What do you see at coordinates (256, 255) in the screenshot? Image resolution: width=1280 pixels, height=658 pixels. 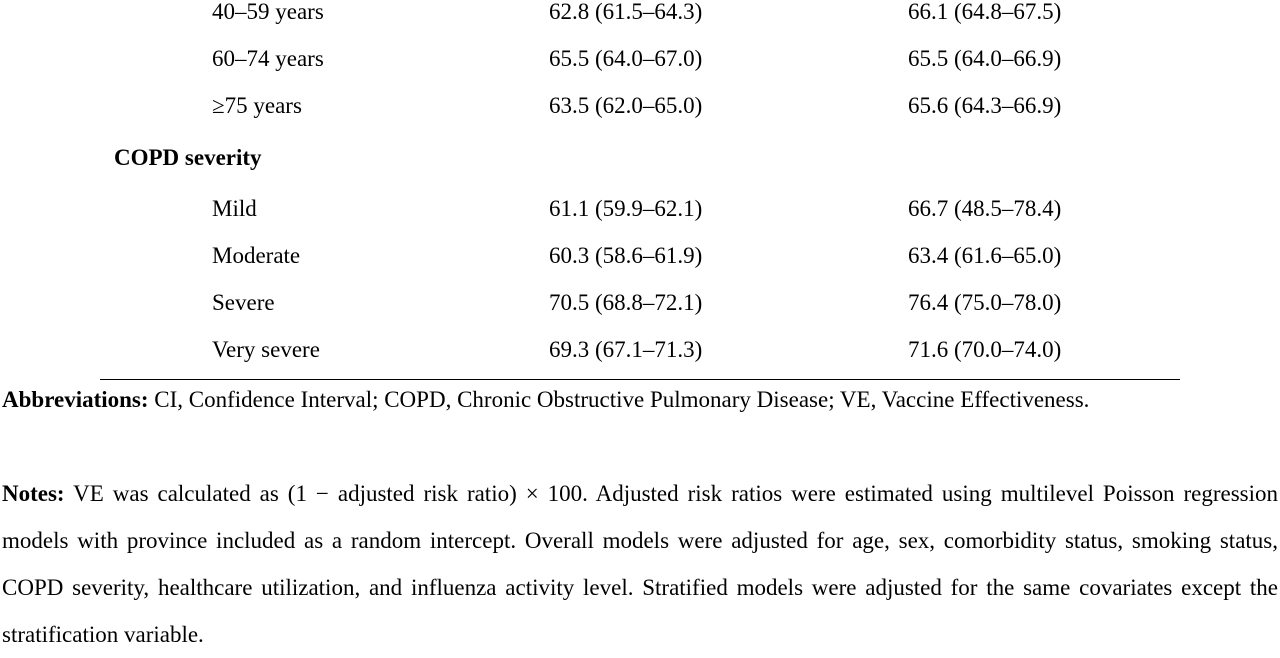 I see `row-label: Moderate` at bounding box center [256, 255].